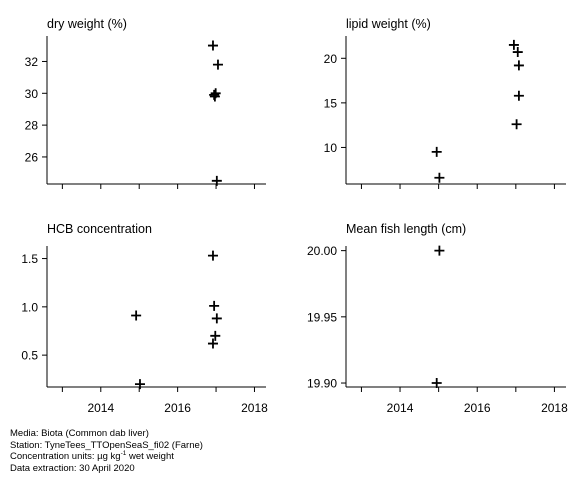  I want to click on y-tick-label: 28, so click(32, 126).